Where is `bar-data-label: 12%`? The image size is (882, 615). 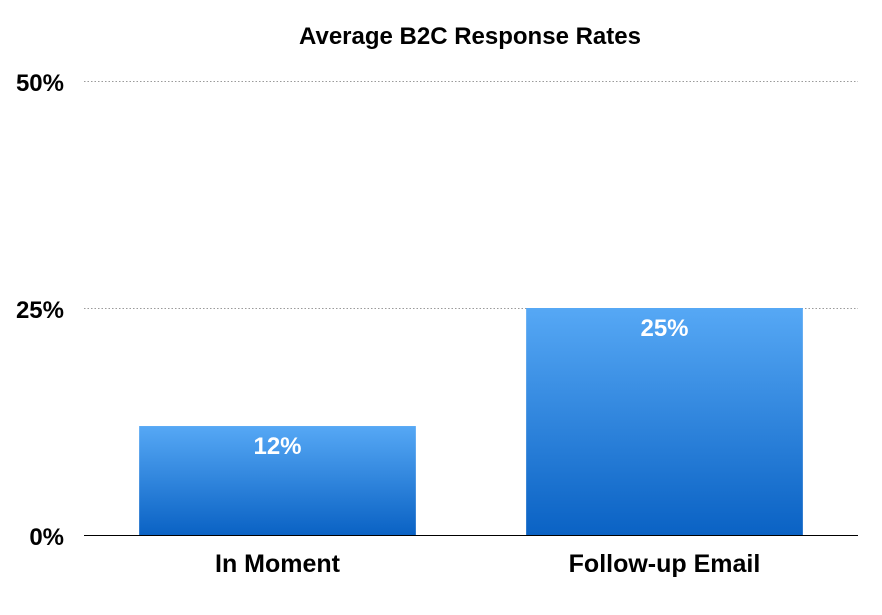
bar-data-label: 12% is located at coordinates (277, 446).